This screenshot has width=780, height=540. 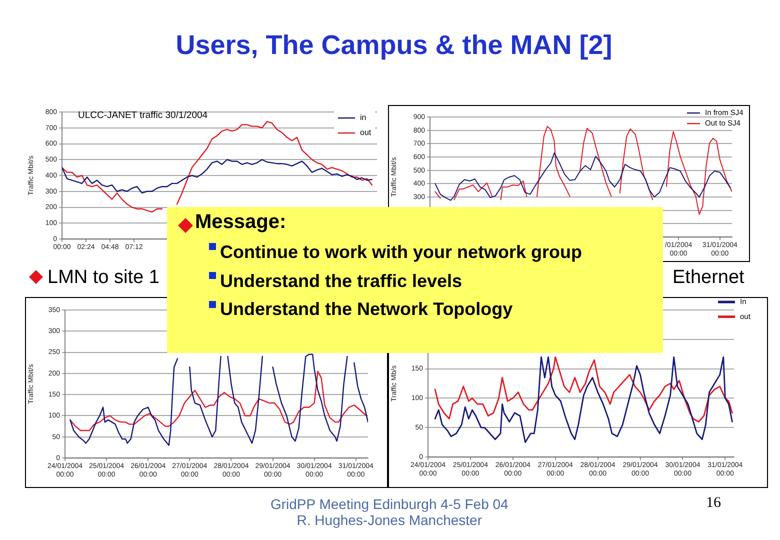 What do you see at coordinates (713, 503) in the screenshot?
I see `text: 16` at bounding box center [713, 503].